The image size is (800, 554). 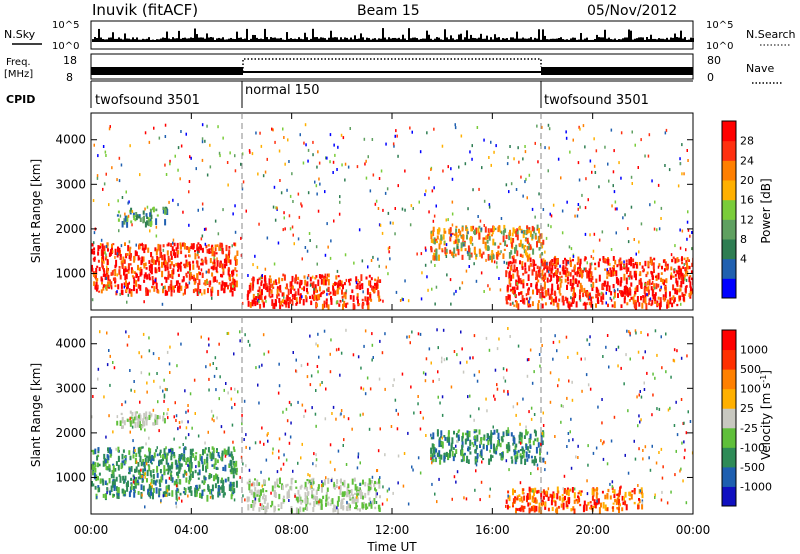 I want to click on noise-tick-left-bottom: 10^0, so click(x=65, y=46).